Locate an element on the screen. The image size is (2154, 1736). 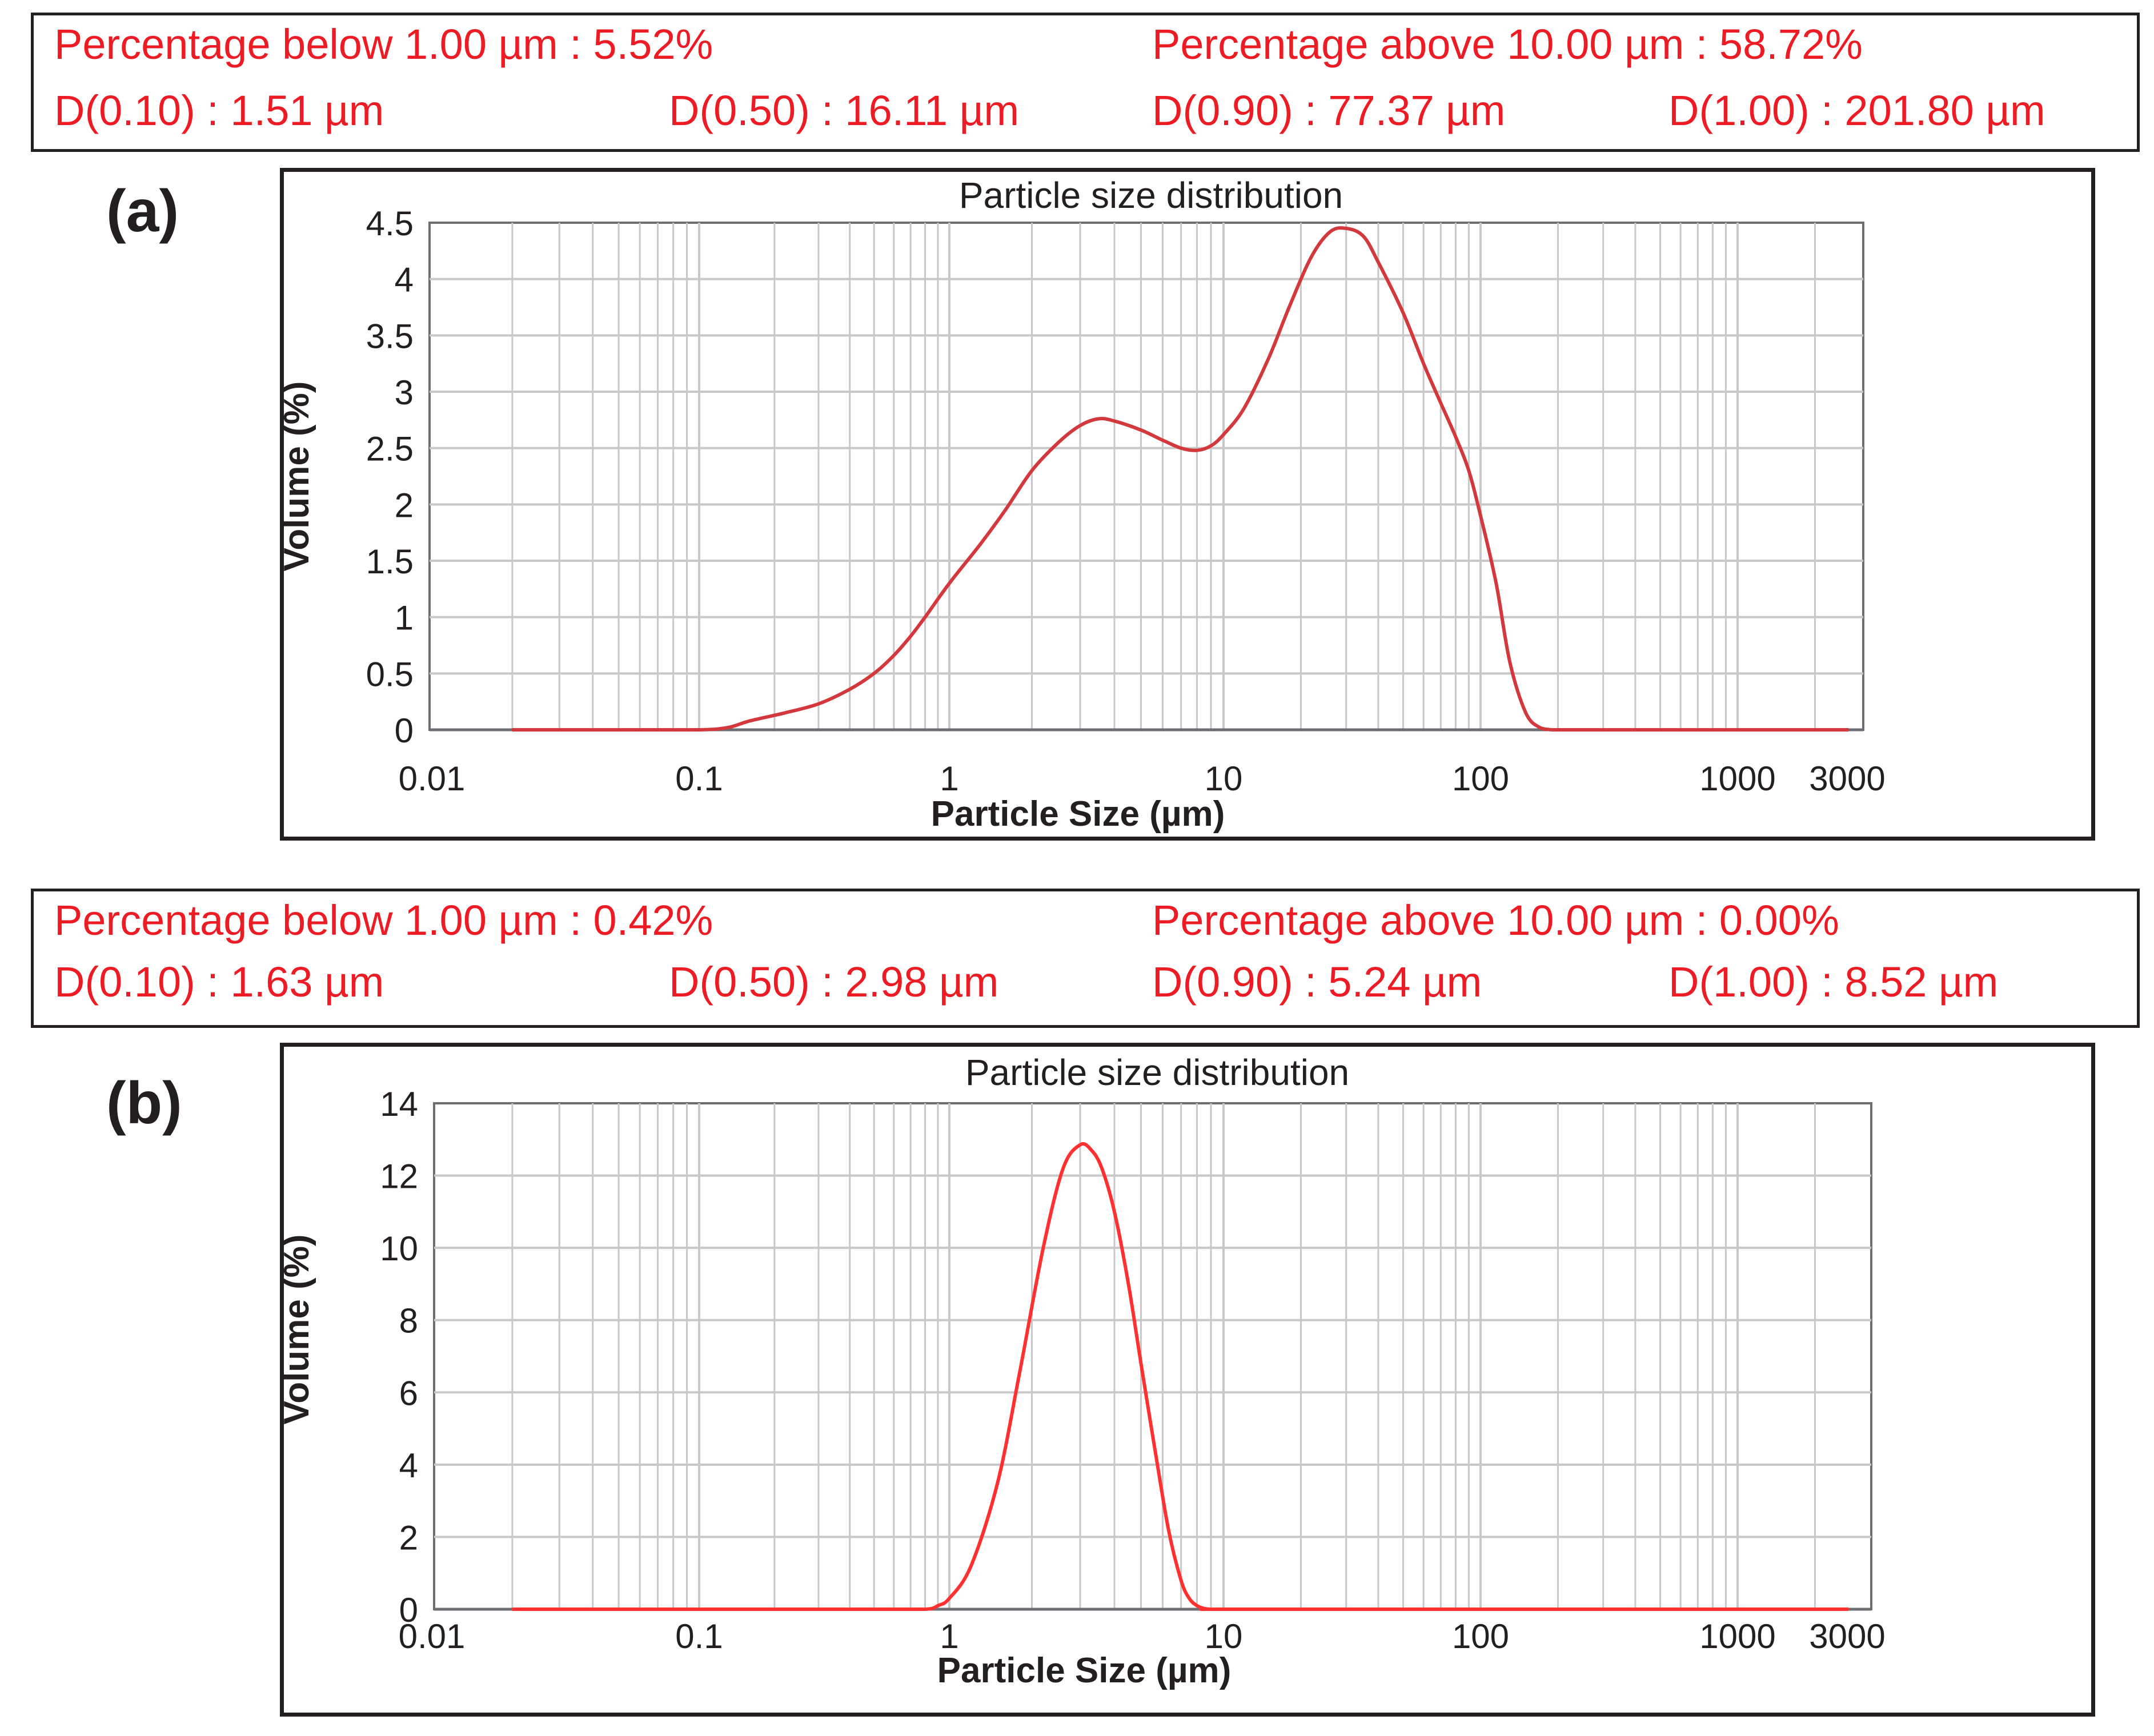
stat-d100-a: D(1.00) : 201.80 µm is located at coordinates (1856, 110).